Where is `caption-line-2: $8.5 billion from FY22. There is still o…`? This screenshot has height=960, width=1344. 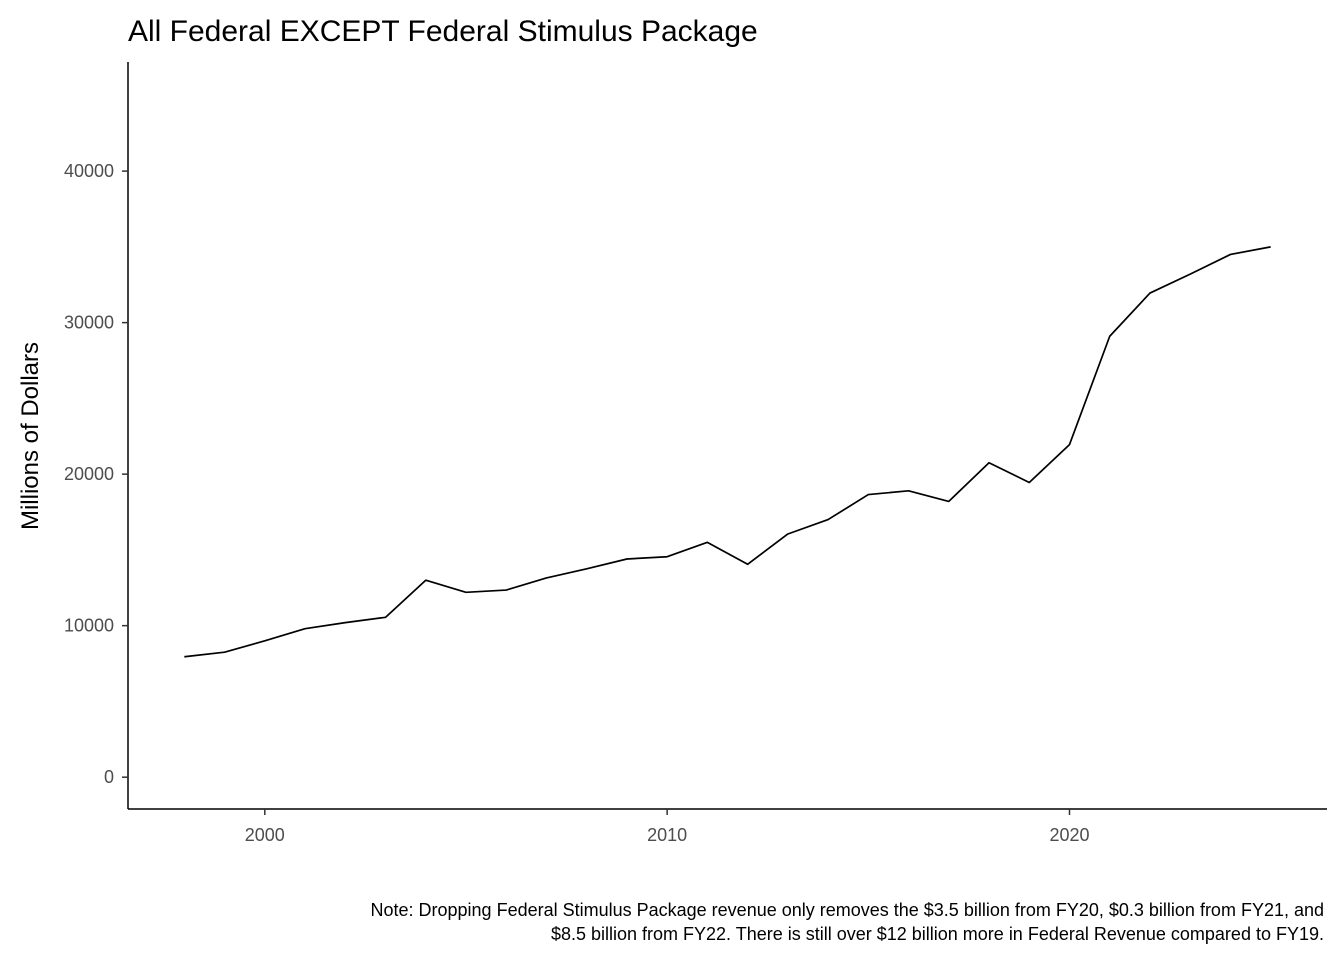
caption-line-2: $8.5 billion from FY22. There is still o… is located at coordinates (937, 934).